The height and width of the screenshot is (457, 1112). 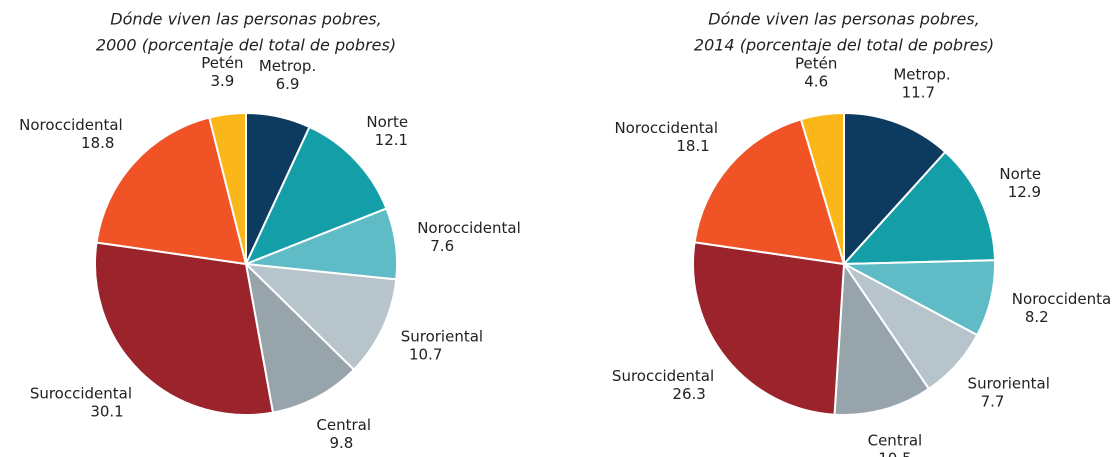 I want to click on value-label: 7.6, so click(x=442, y=246).